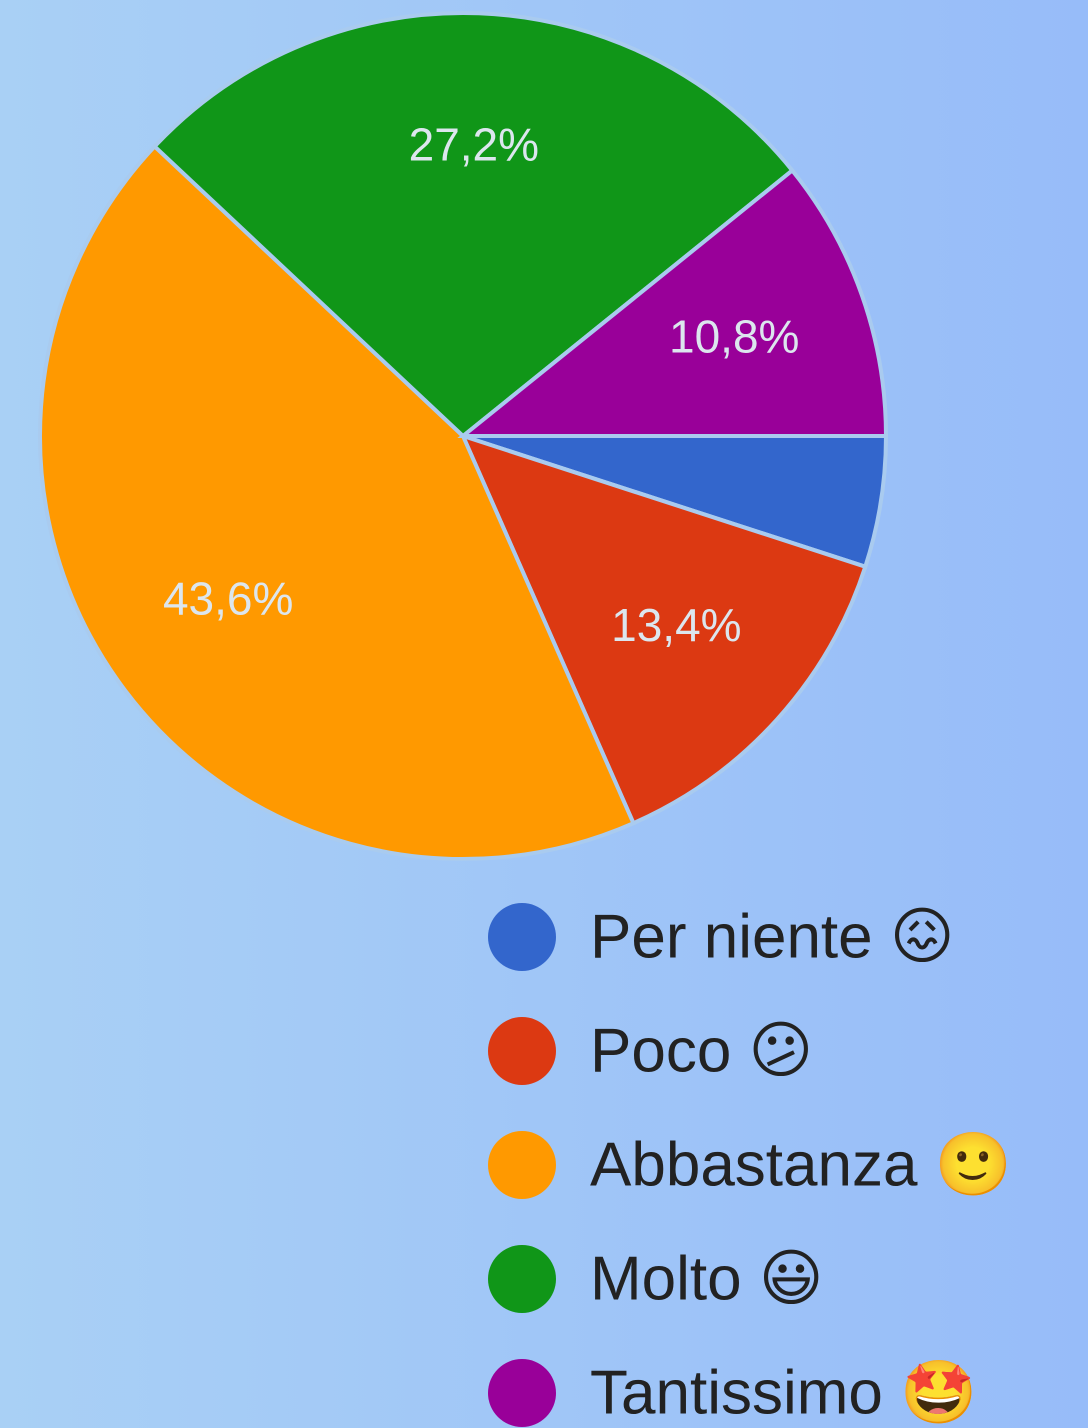 The width and height of the screenshot is (1088, 1428). Describe the element at coordinates (706, 1278) in the screenshot. I see `legend-label: Molto 😃` at that location.